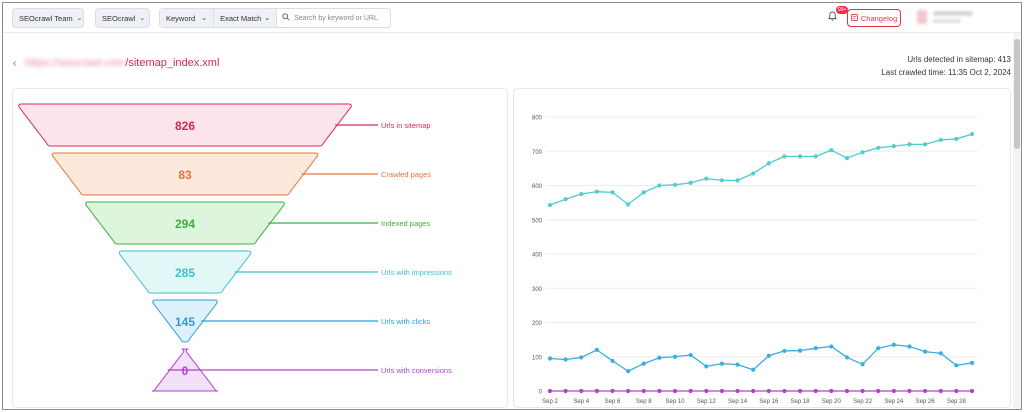  What do you see at coordinates (301, 370) in the screenshot?
I see `funnel-stage: 0 Urls with conversions` at bounding box center [301, 370].